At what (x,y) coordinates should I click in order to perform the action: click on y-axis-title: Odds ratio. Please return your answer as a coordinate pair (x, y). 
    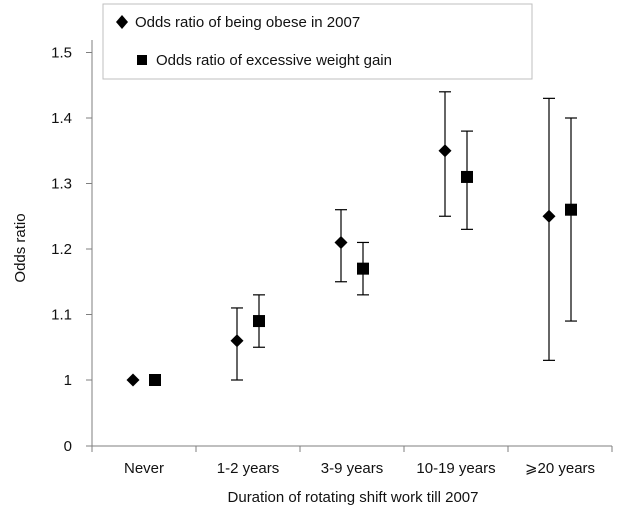
    Looking at the image, I should click on (20, 247).